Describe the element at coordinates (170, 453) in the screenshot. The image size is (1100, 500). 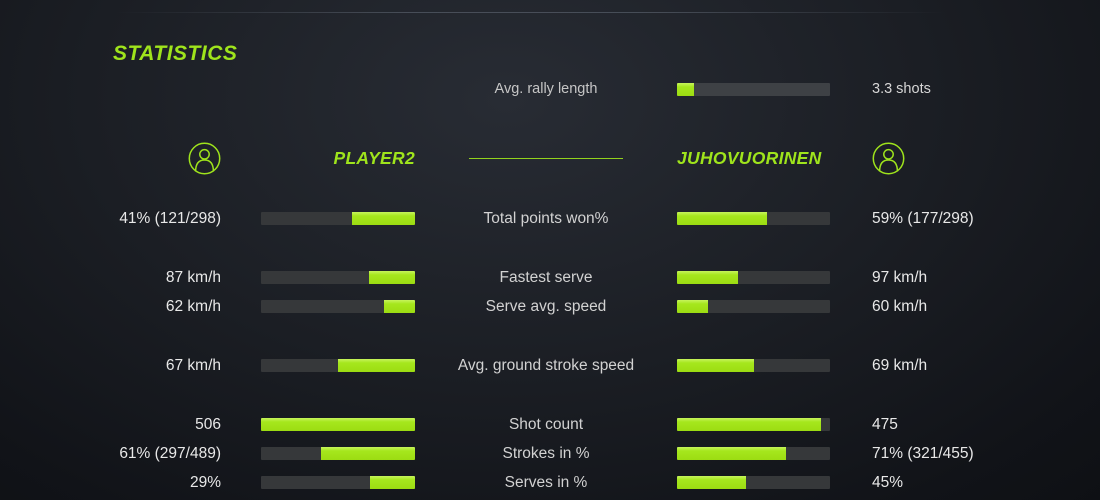
I see `stat-left-value: 61% (297/489)` at that location.